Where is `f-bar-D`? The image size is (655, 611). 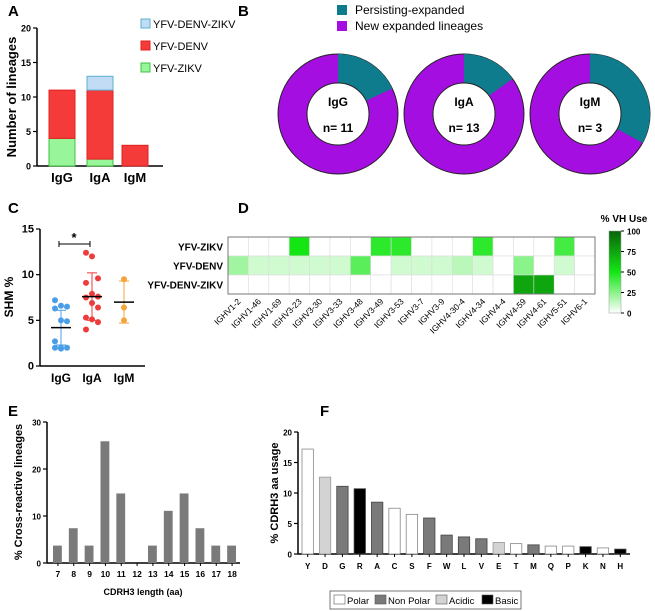
f-bar-D is located at coordinates (325, 515).